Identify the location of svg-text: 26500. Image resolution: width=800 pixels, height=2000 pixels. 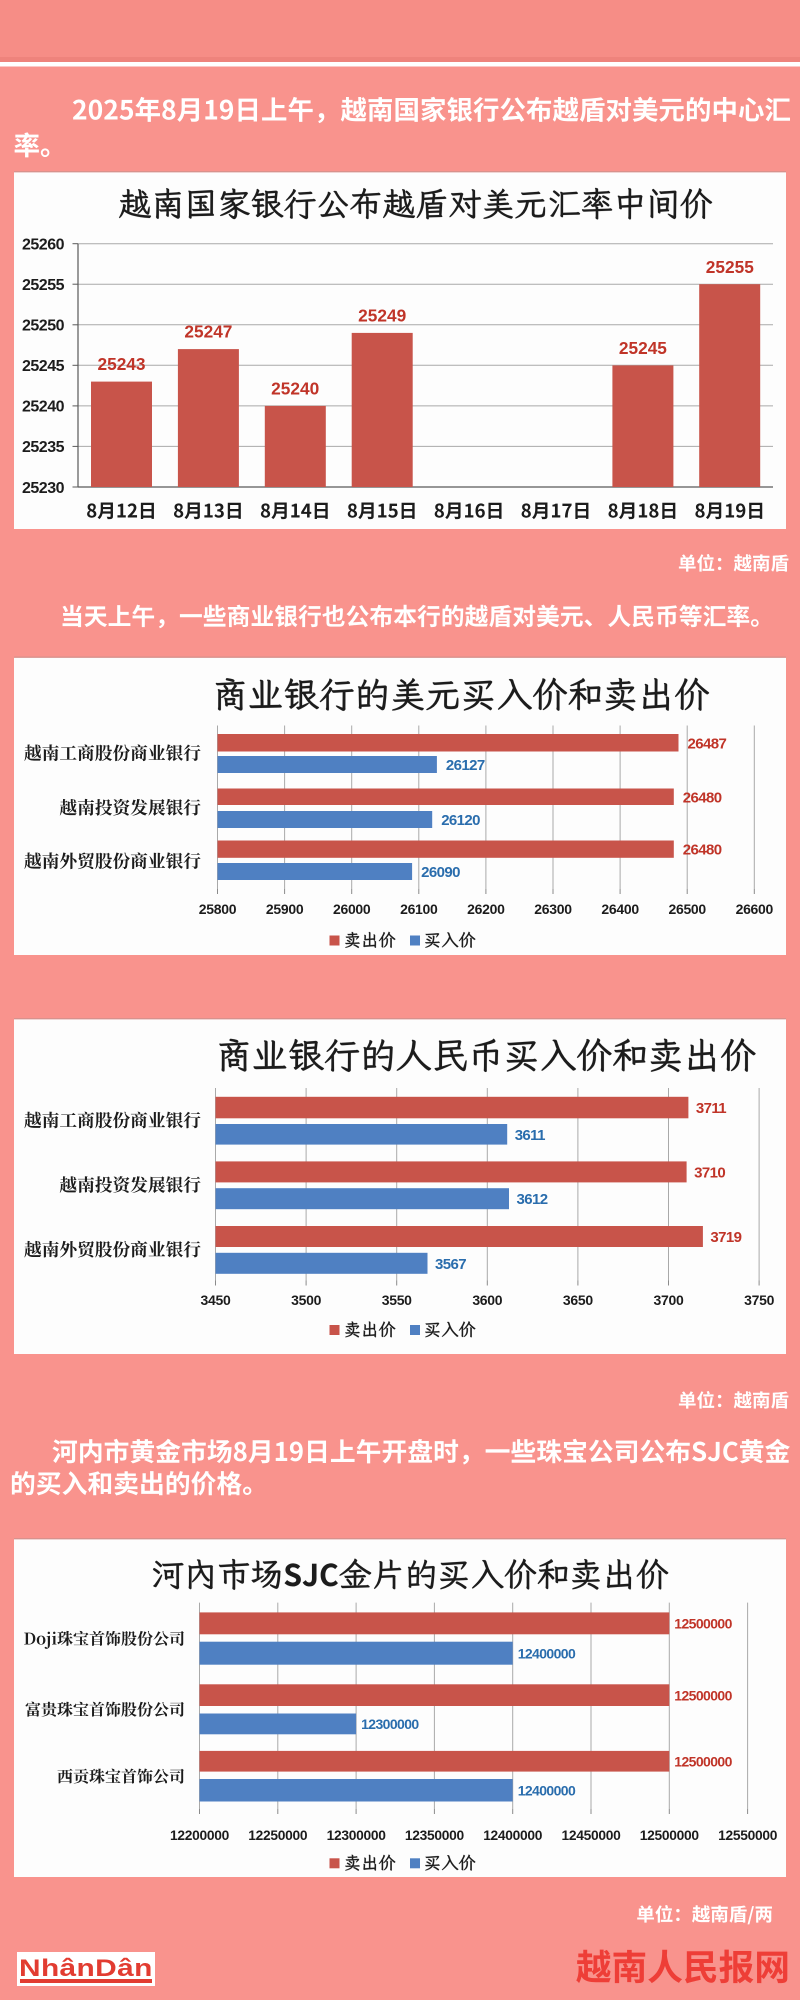
(687, 909).